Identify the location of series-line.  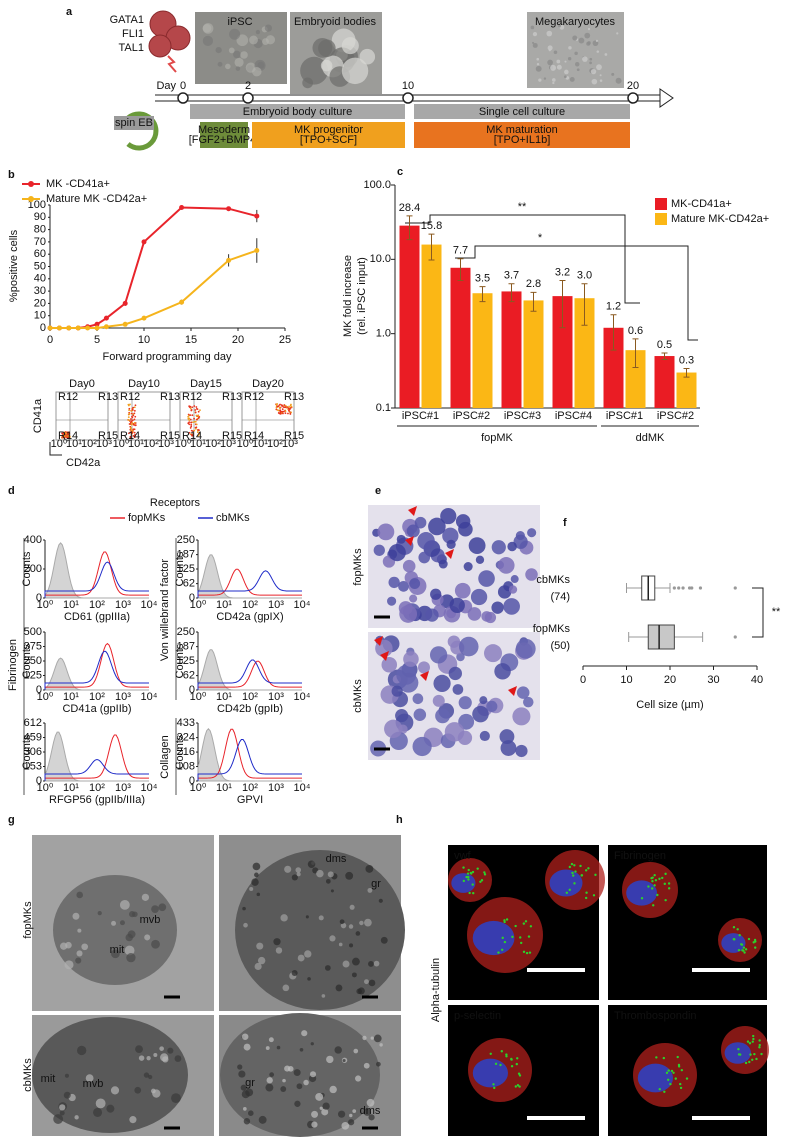
(154, 267).